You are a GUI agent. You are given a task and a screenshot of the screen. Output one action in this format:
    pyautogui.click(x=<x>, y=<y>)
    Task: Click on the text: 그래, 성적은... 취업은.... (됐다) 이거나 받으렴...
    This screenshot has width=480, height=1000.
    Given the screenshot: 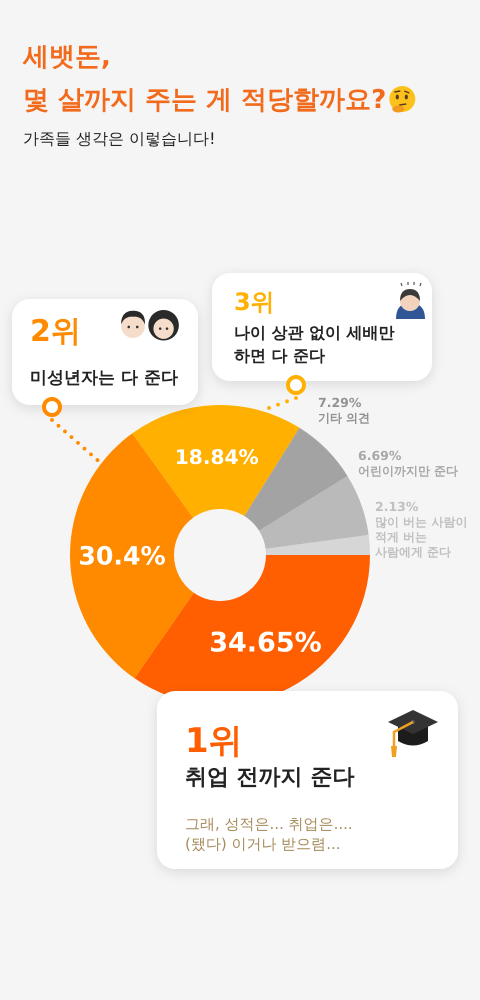 What is the action you would take?
    pyautogui.click(x=269, y=834)
    